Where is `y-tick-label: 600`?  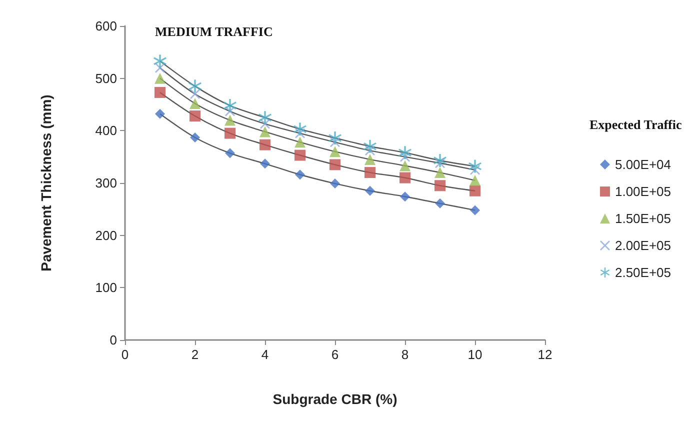
y-tick-label: 600 is located at coordinates (106, 26).